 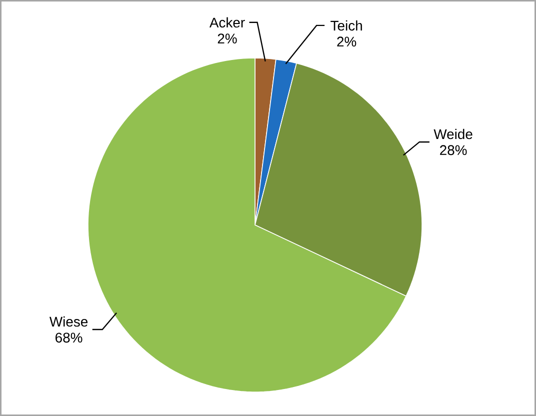 What do you see at coordinates (453, 150) in the screenshot?
I see `data-label: 28%` at bounding box center [453, 150].